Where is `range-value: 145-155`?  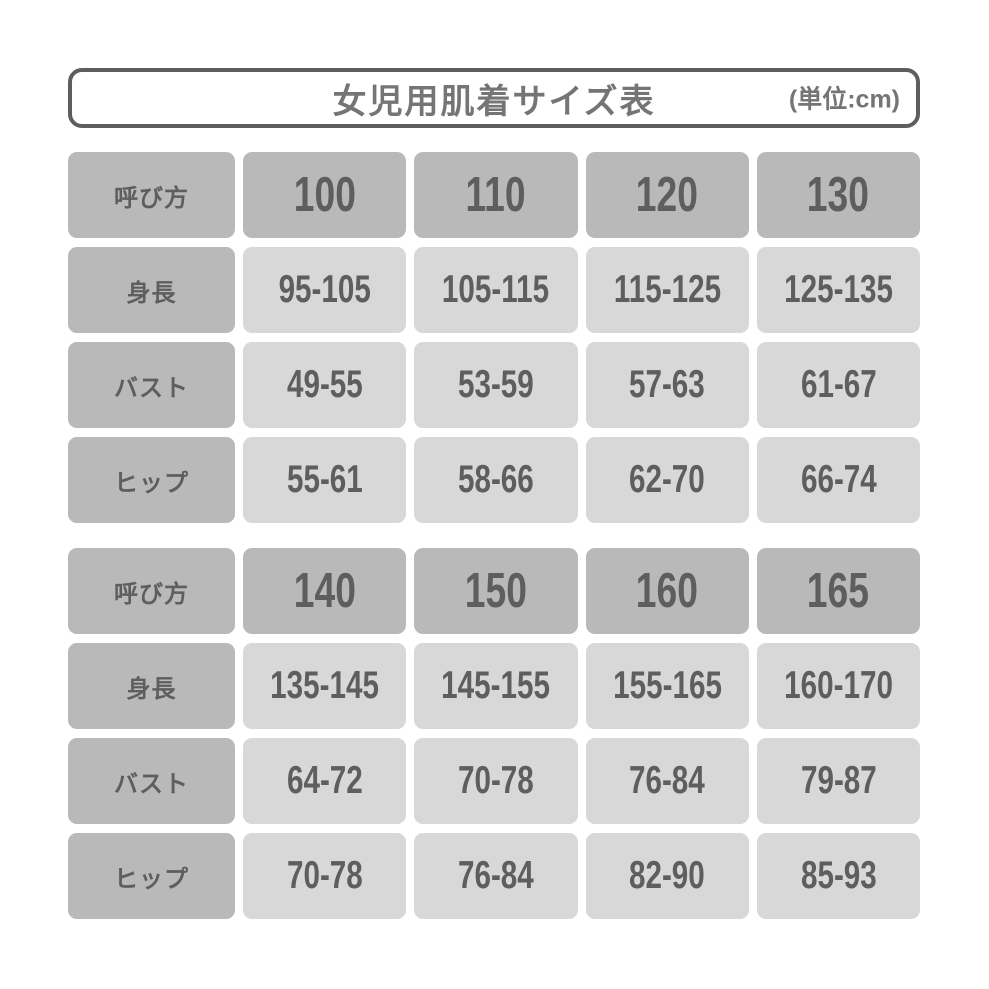 range-value: 145-155 is located at coordinates (496, 685).